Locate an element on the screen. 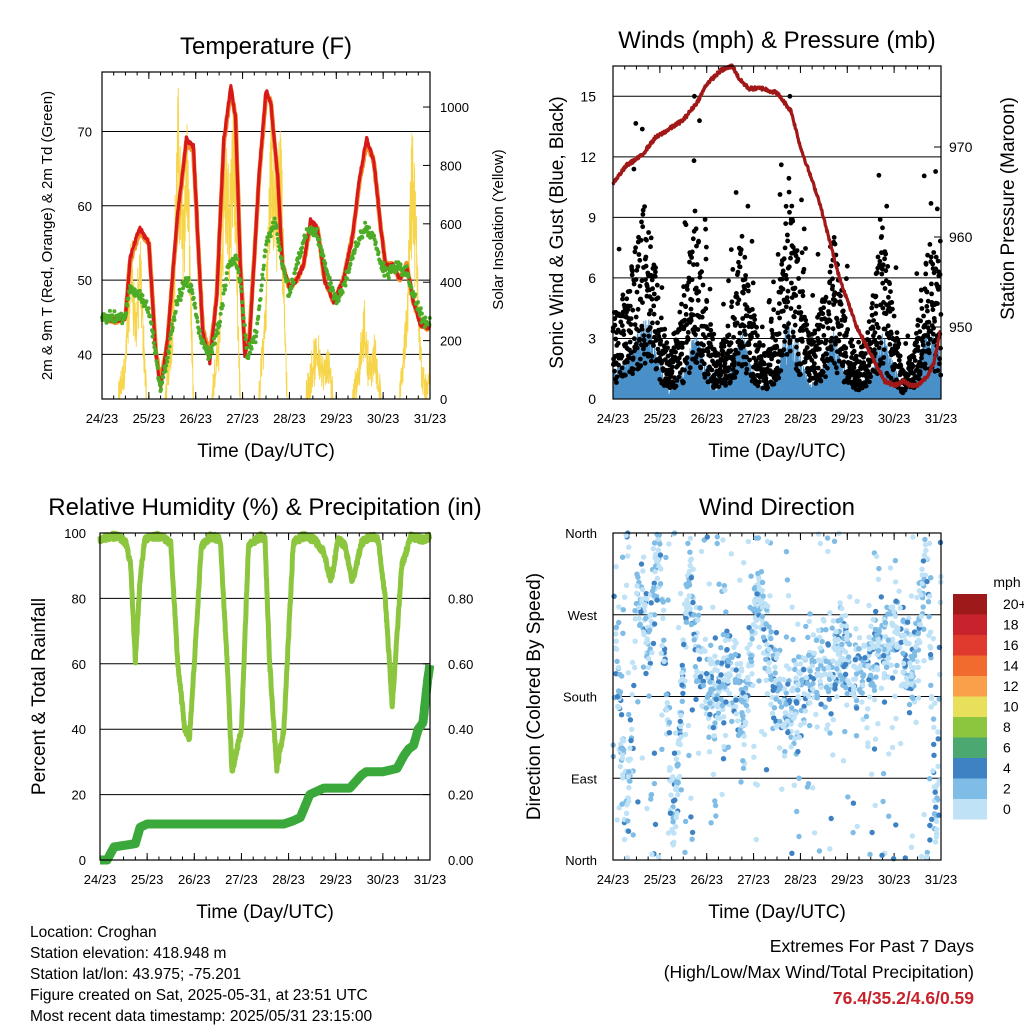  y-right-tick-label: 400 is located at coordinates (451, 282).